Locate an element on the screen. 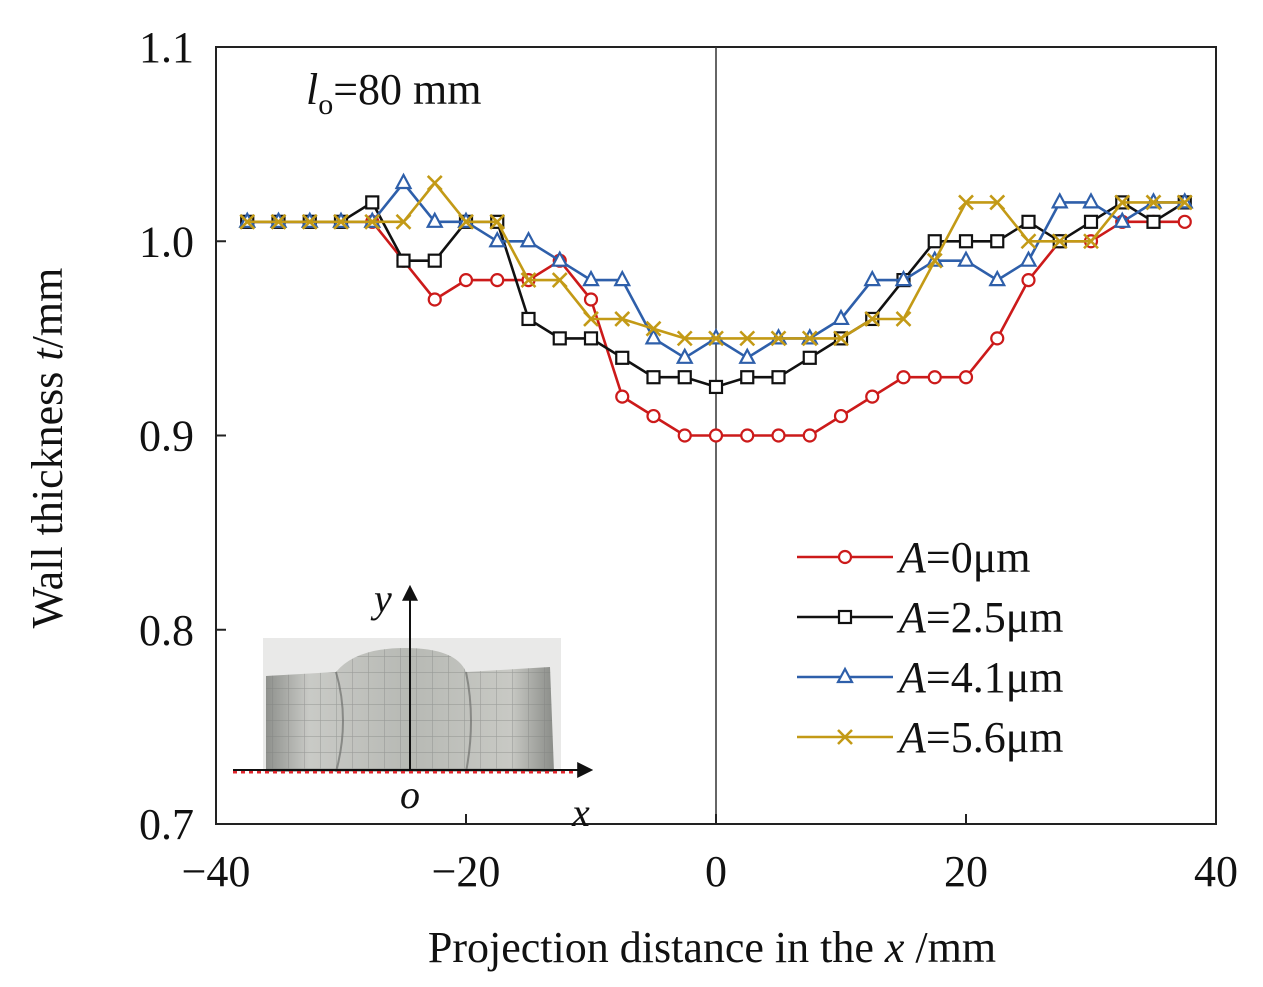 The image size is (1263, 987). inset-y-label: y is located at coordinates (381, 598).